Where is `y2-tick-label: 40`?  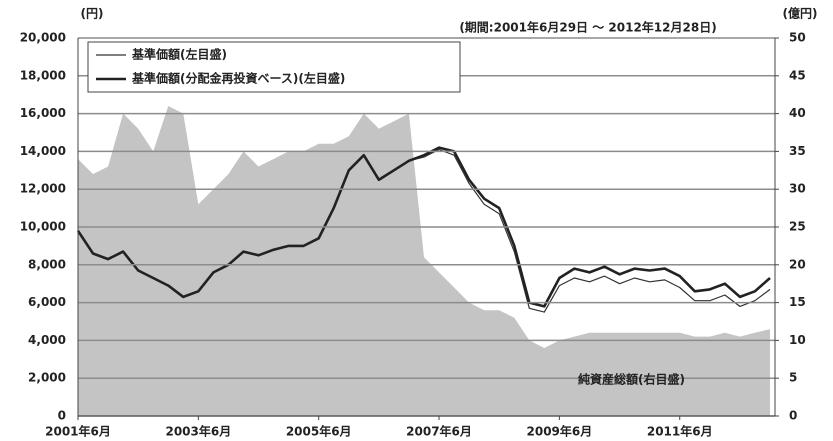 y2-tick-label: 40 is located at coordinates (797, 113).